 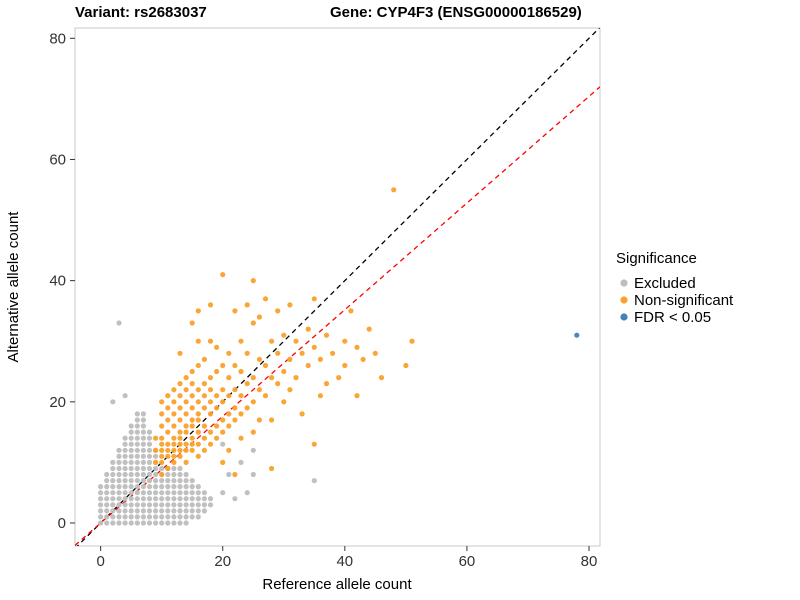 What do you see at coordinates (57, 402) in the screenshot?
I see `y-tick-label: 20` at bounding box center [57, 402].